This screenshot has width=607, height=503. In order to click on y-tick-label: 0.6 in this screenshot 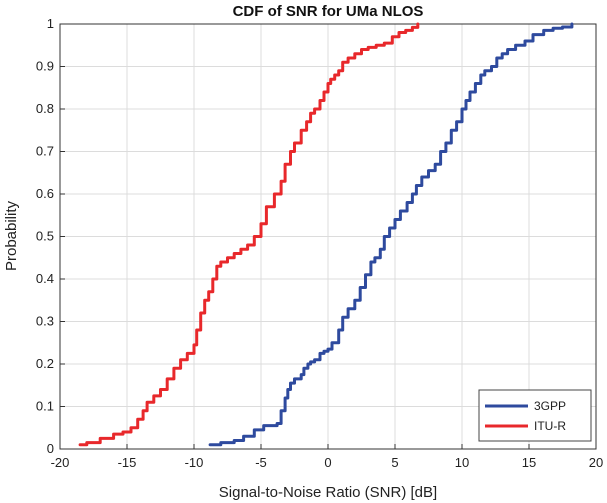, I will do `click(45, 193)`.